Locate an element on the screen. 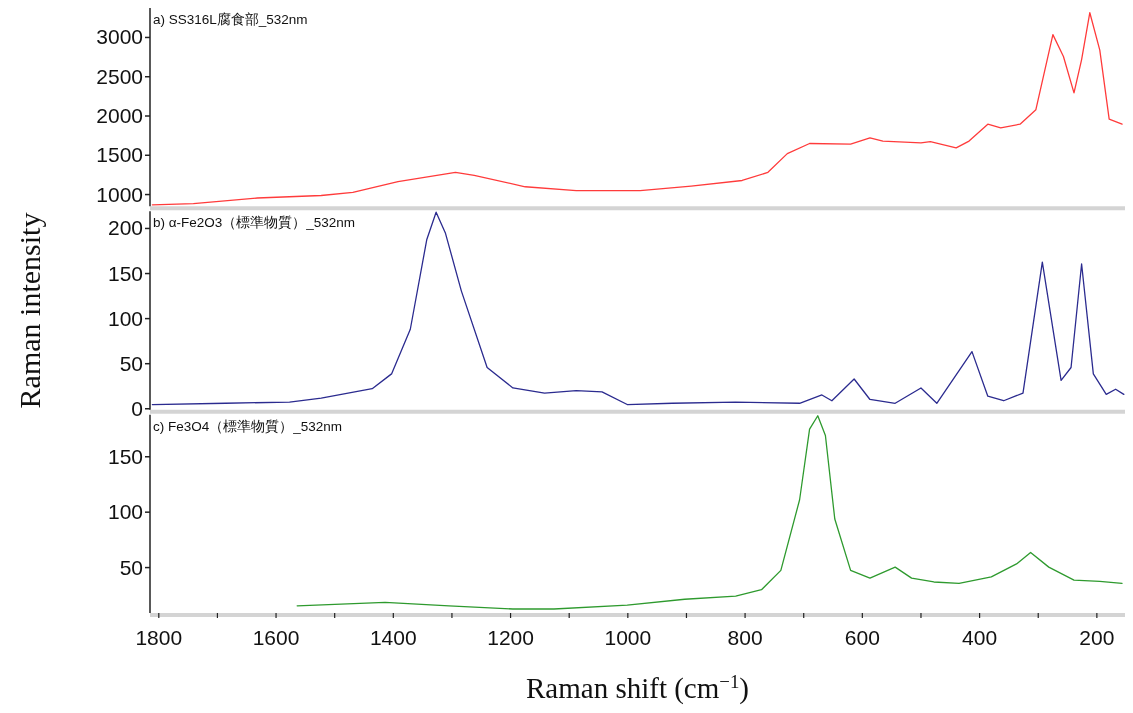 The width and height of the screenshot is (1133, 713). y-tick-label: 200 is located at coordinates (125, 228).